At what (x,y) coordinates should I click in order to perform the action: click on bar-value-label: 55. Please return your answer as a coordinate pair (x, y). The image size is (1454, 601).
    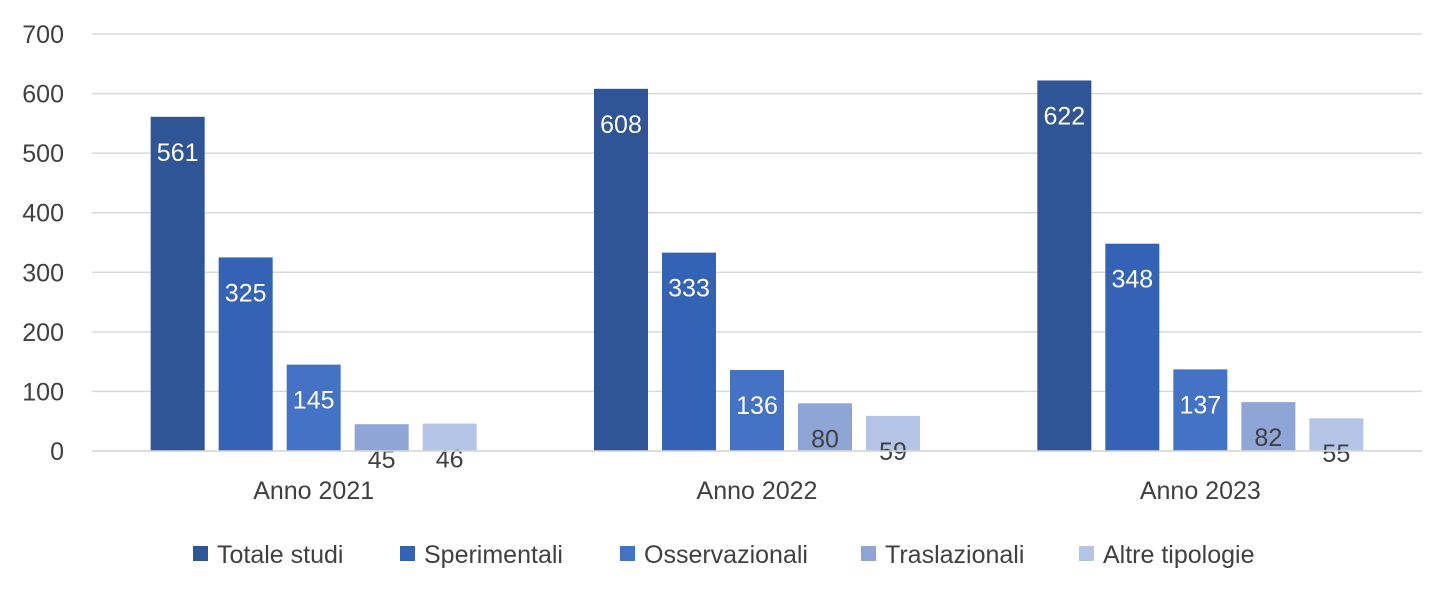
    Looking at the image, I should click on (1336, 454).